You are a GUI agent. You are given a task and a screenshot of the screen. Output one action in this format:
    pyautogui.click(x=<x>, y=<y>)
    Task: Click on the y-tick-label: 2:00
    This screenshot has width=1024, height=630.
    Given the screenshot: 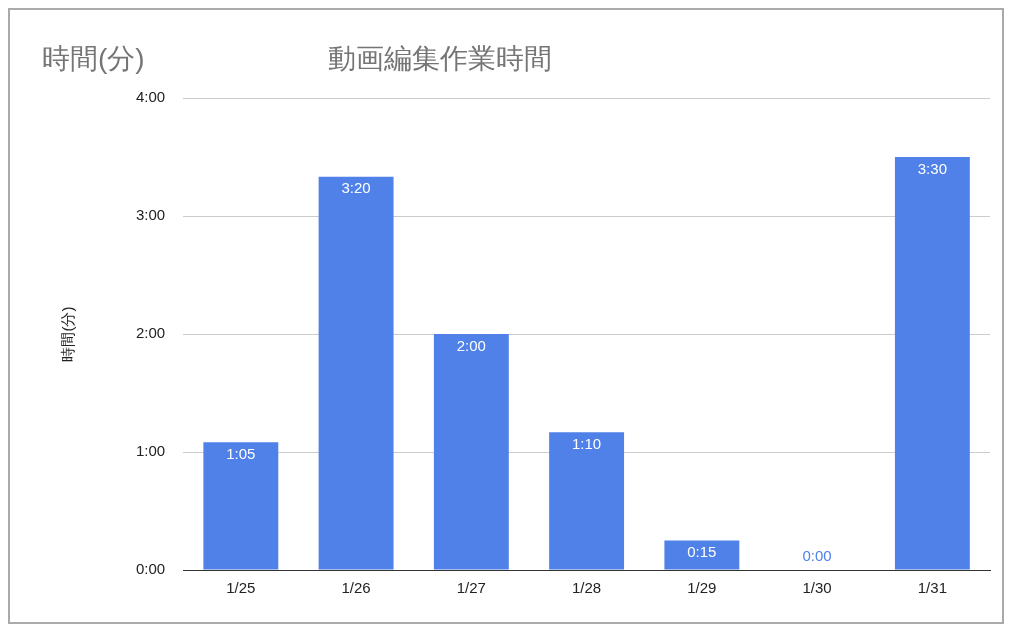 What is the action you would take?
    pyautogui.click(x=150, y=333)
    